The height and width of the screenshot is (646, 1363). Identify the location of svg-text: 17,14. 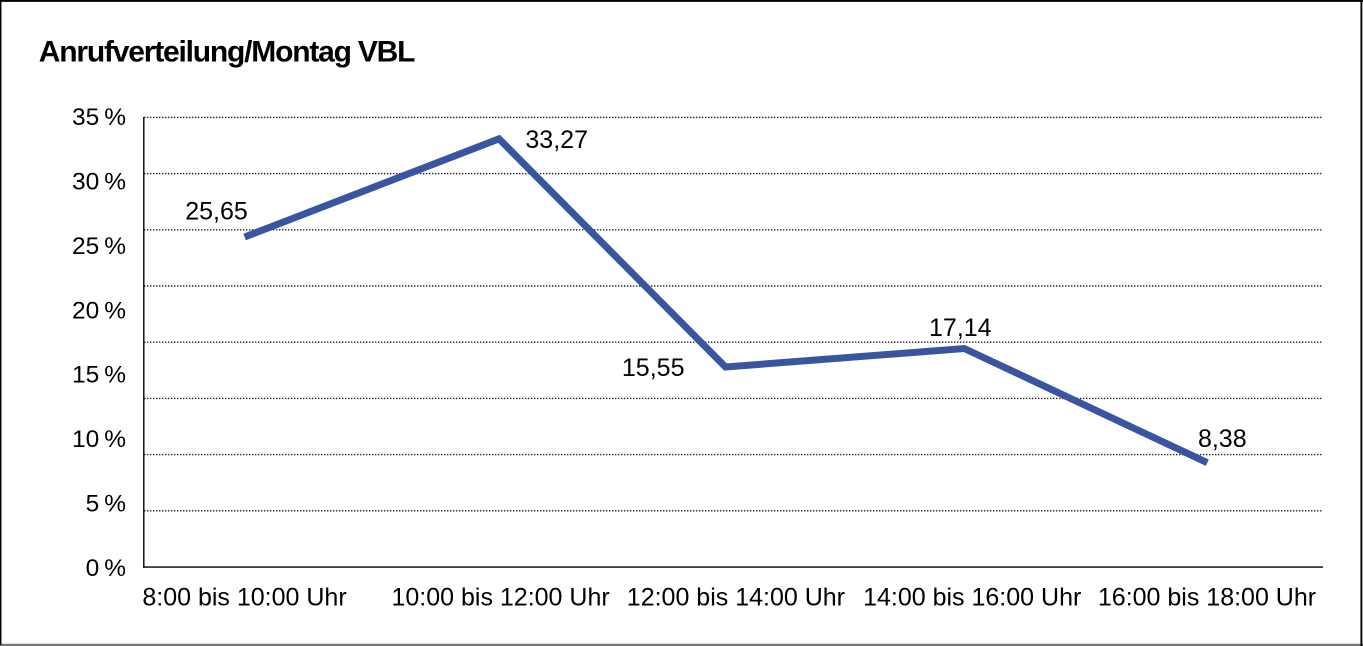
(960, 328).